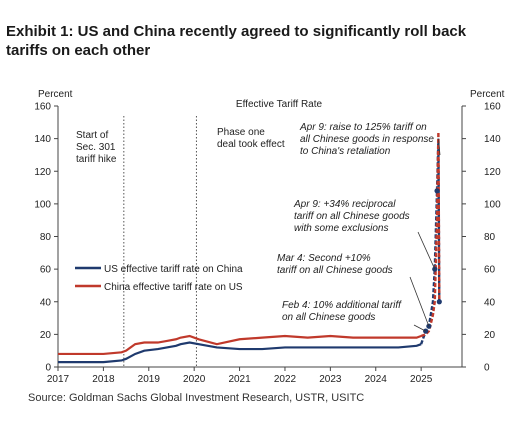  I want to click on y-tick-label-right: 140, so click(492, 139).